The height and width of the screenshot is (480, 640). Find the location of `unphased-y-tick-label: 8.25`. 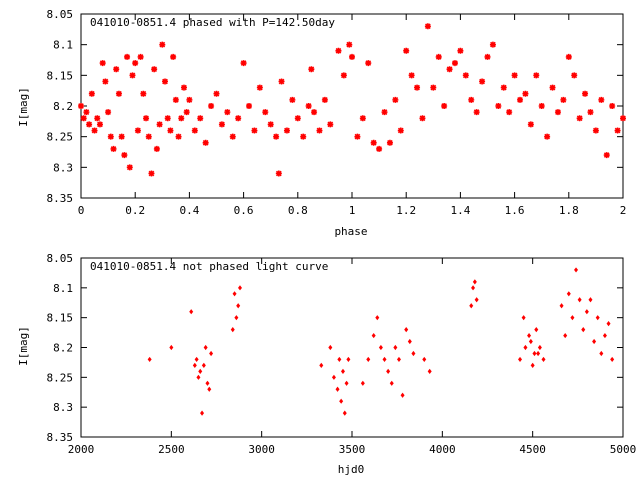

unphased-y-tick-label: 8.25 is located at coordinates (60, 377).